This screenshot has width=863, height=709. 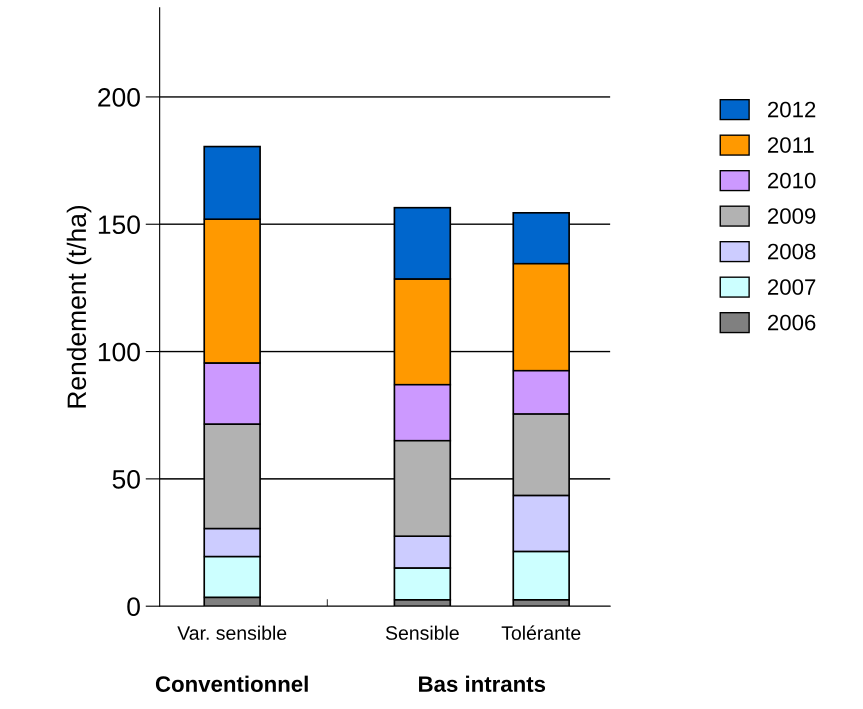 What do you see at coordinates (792, 287) in the screenshot?
I see `legend-label: 2007` at bounding box center [792, 287].